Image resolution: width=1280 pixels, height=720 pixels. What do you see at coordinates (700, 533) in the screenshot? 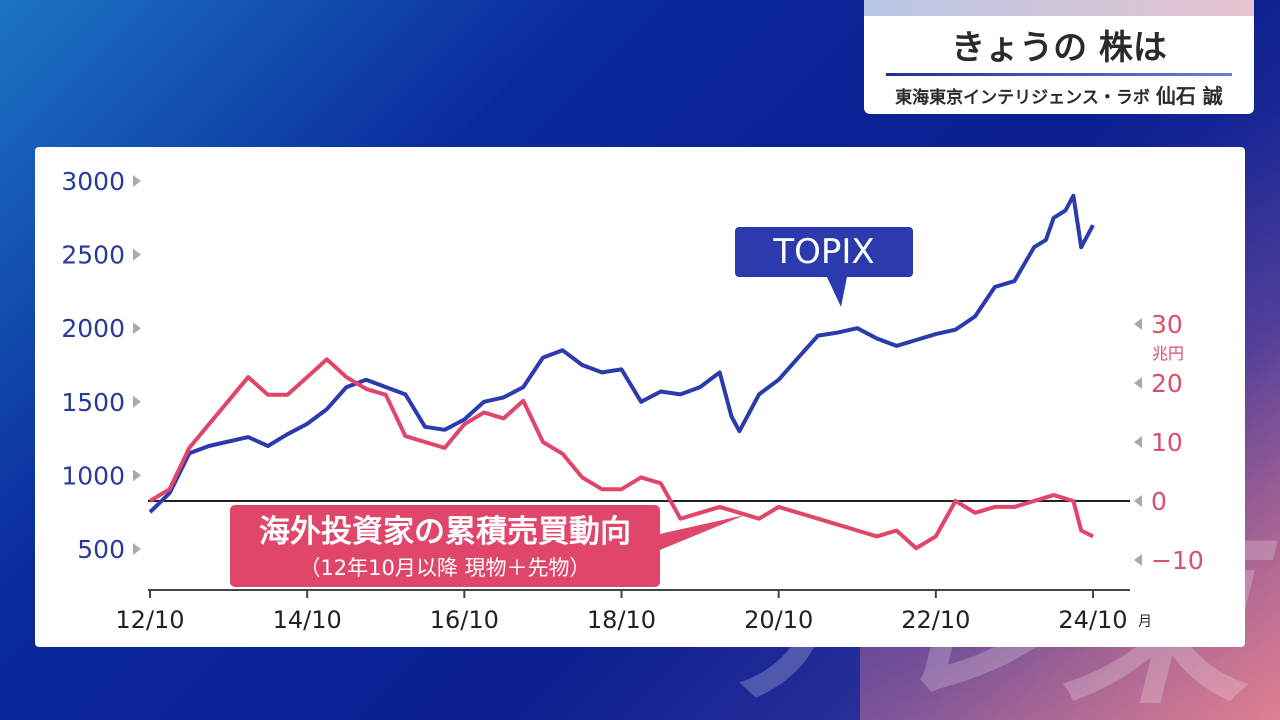
I see `investors-label-pointer` at bounding box center [700, 533].